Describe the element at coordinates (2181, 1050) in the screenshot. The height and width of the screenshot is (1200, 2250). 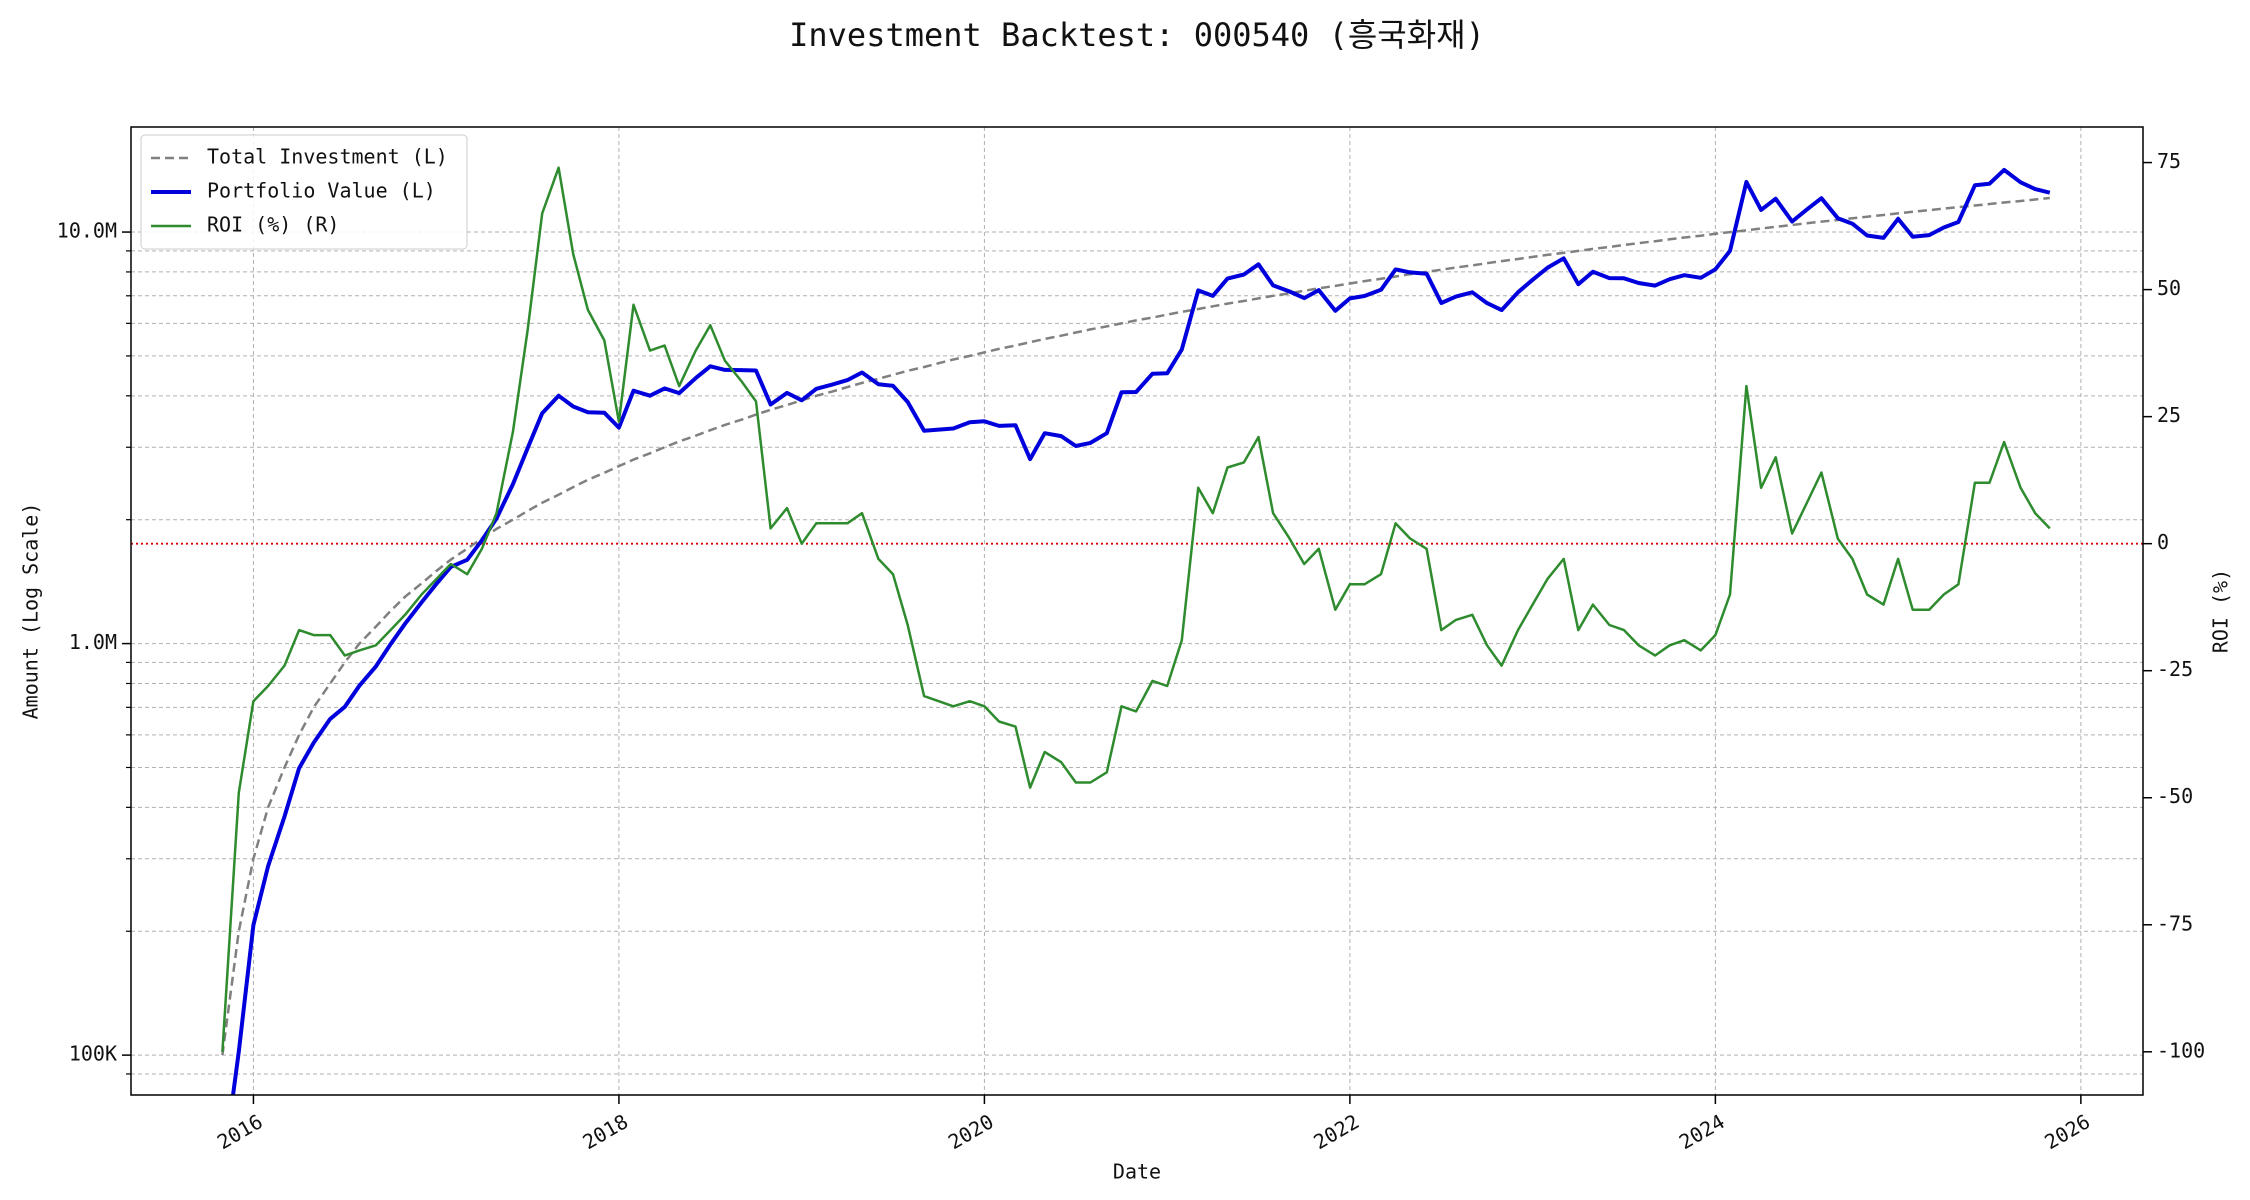
I see `y2-tick-label: -100` at that location.